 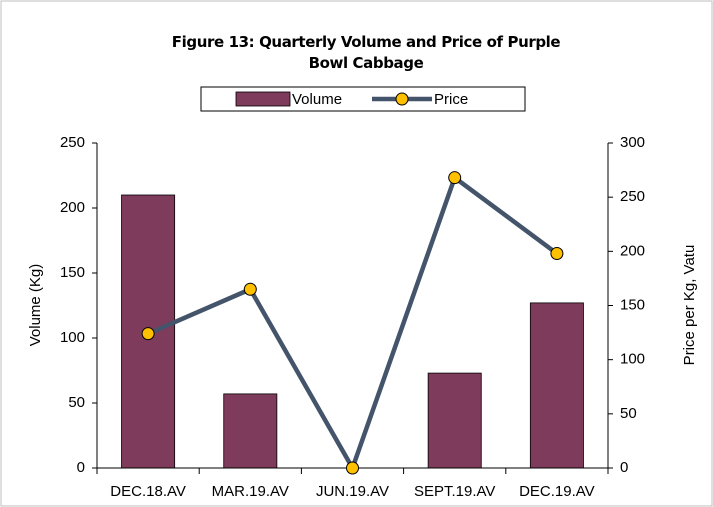 What do you see at coordinates (72, 207) in the screenshot?
I see `y-tick-label: 200` at bounding box center [72, 207].